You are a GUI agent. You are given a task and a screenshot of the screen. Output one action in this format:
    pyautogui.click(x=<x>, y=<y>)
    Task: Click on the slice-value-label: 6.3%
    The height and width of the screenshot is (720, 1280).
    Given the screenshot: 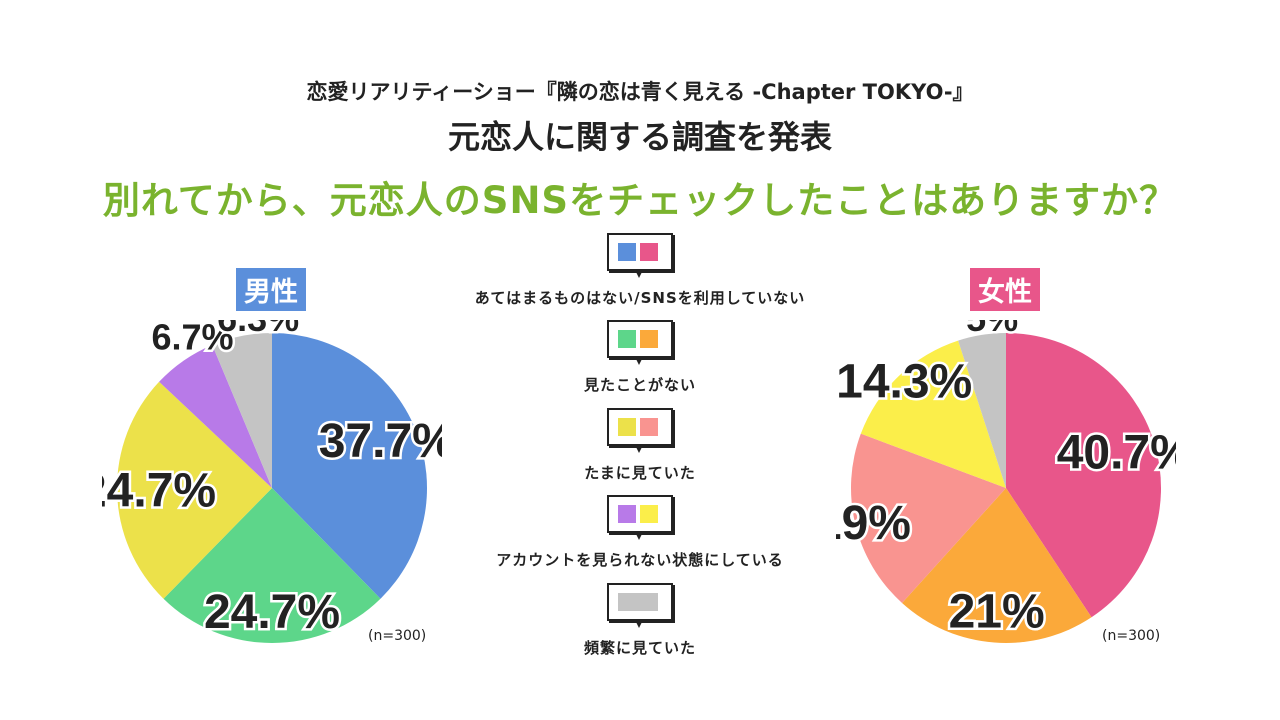 What is the action you would take?
    pyautogui.click(x=258, y=329)
    